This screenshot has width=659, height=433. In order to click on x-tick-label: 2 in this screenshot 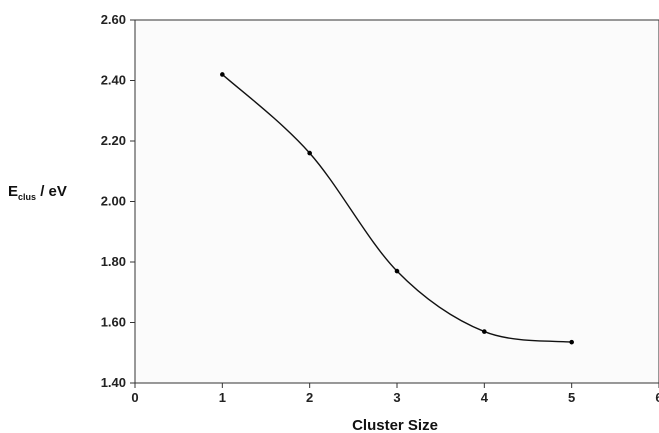, I will do `click(309, 397)`.